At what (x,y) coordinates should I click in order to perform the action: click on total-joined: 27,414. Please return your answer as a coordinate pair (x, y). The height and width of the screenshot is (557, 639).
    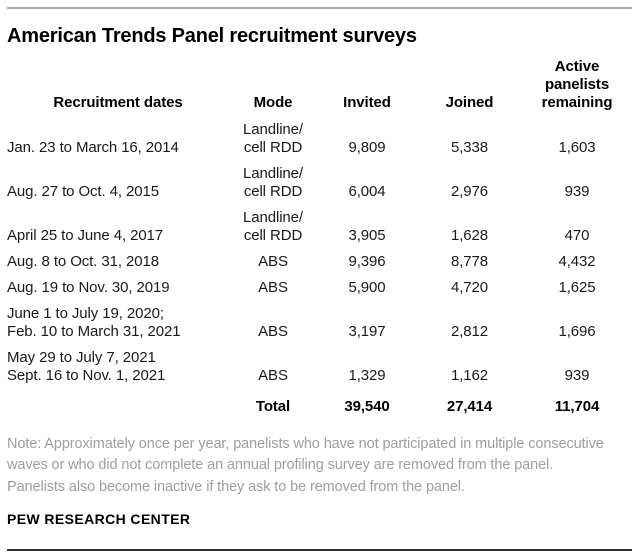
    Looking at the image, I should click on (469, 406).